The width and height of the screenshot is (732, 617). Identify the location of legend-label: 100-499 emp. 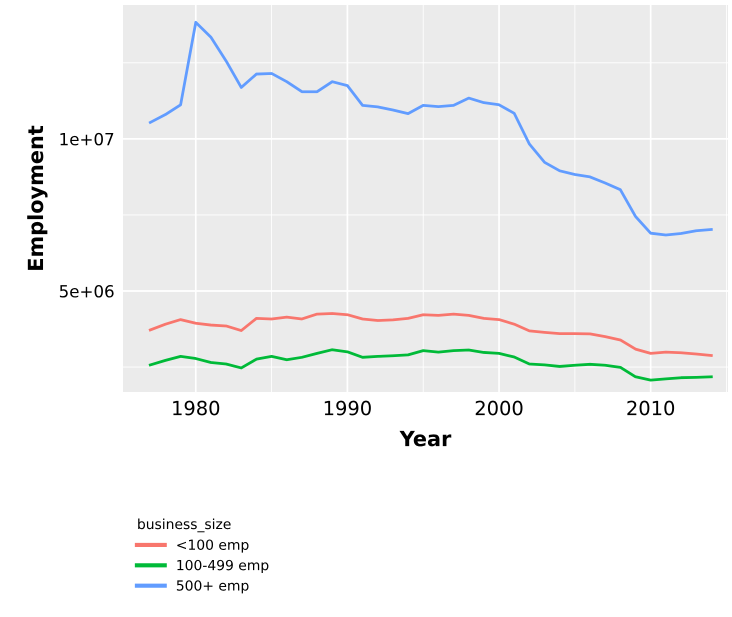
(222, 567).